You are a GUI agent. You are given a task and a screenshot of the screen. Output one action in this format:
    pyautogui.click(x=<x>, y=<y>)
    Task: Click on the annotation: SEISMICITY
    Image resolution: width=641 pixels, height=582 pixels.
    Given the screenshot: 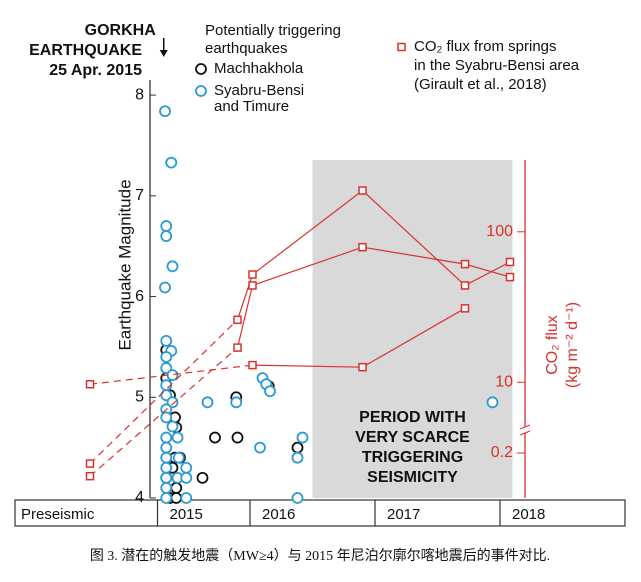 What is the action you would take?
    pyautogui.click(x=412, y=477)
    